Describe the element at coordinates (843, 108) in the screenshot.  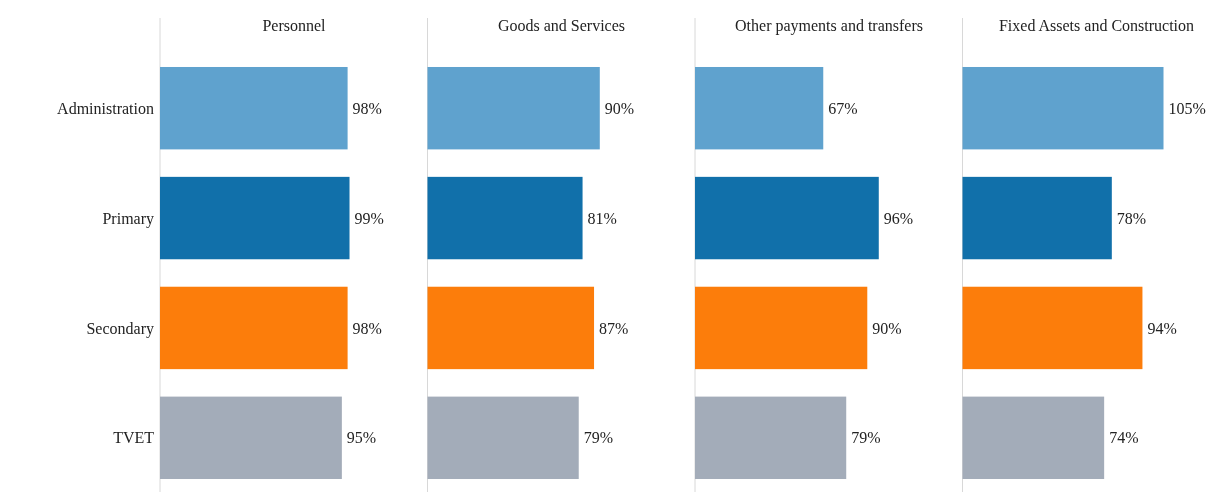
I see `data-label: 67%` at that location.